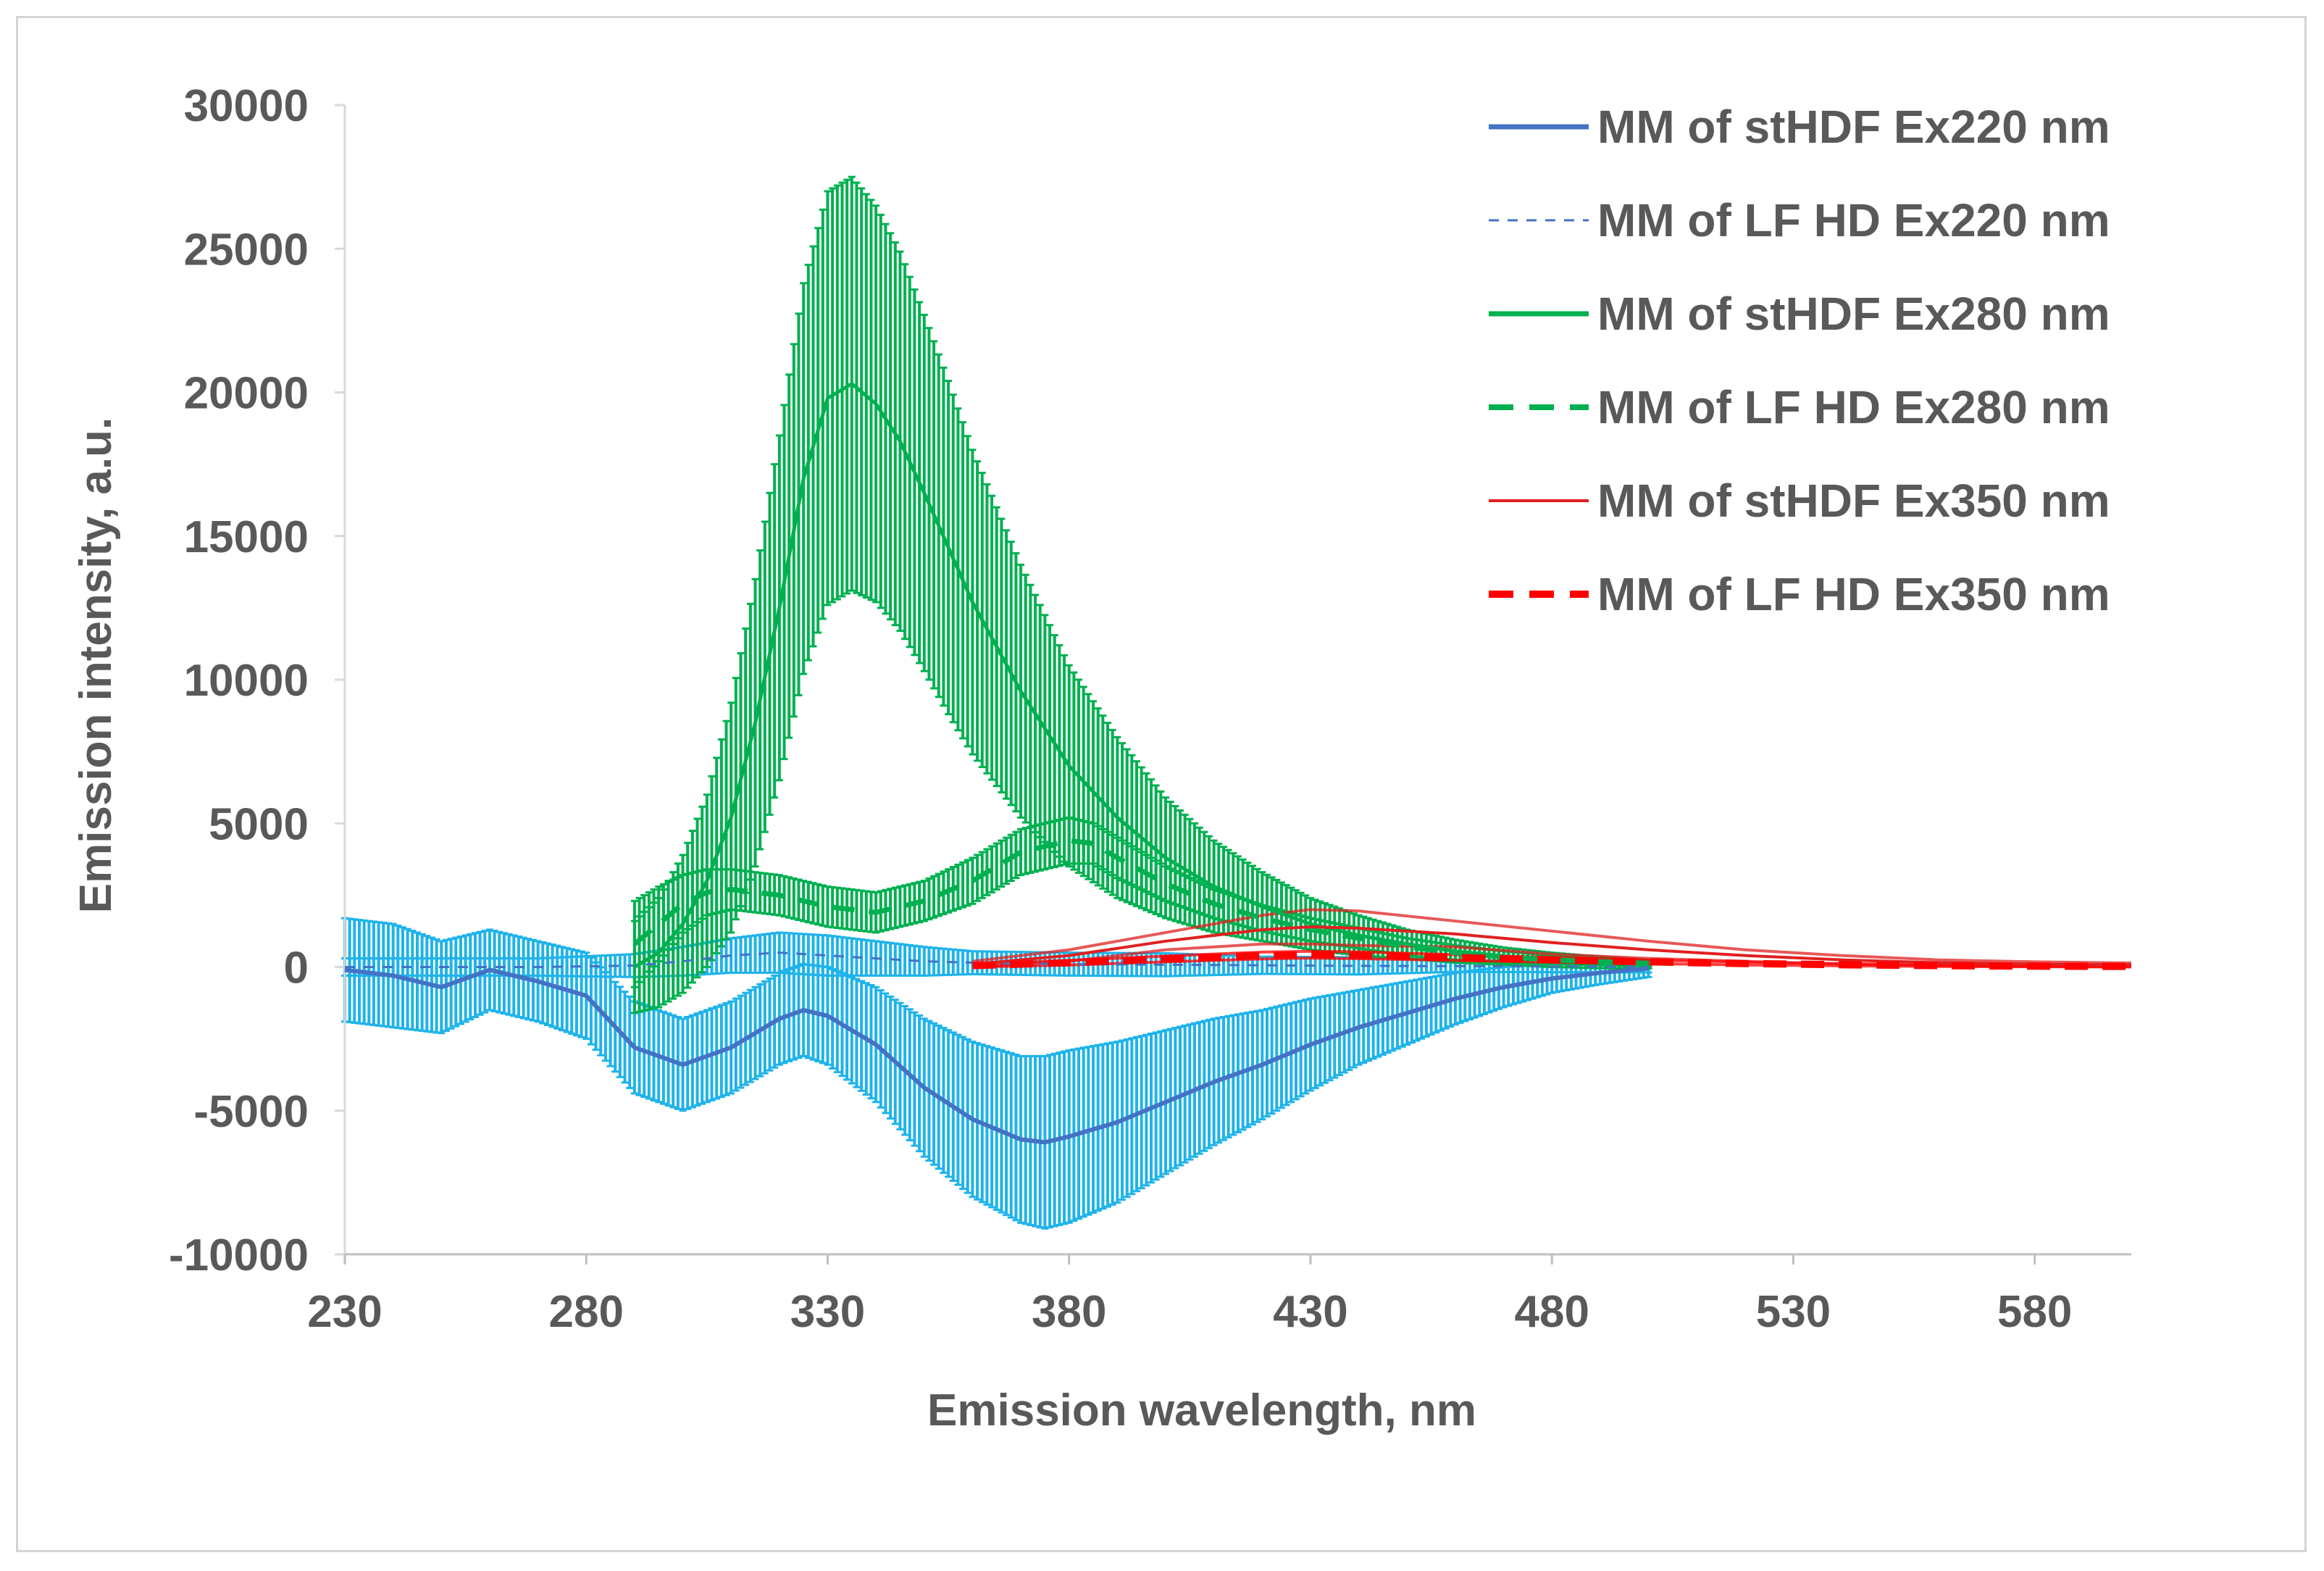  Describe the element at coordinates (1853, 314) in the screenshot. I see `legend-label: MM of stHDF Ex280 nm` at that location.